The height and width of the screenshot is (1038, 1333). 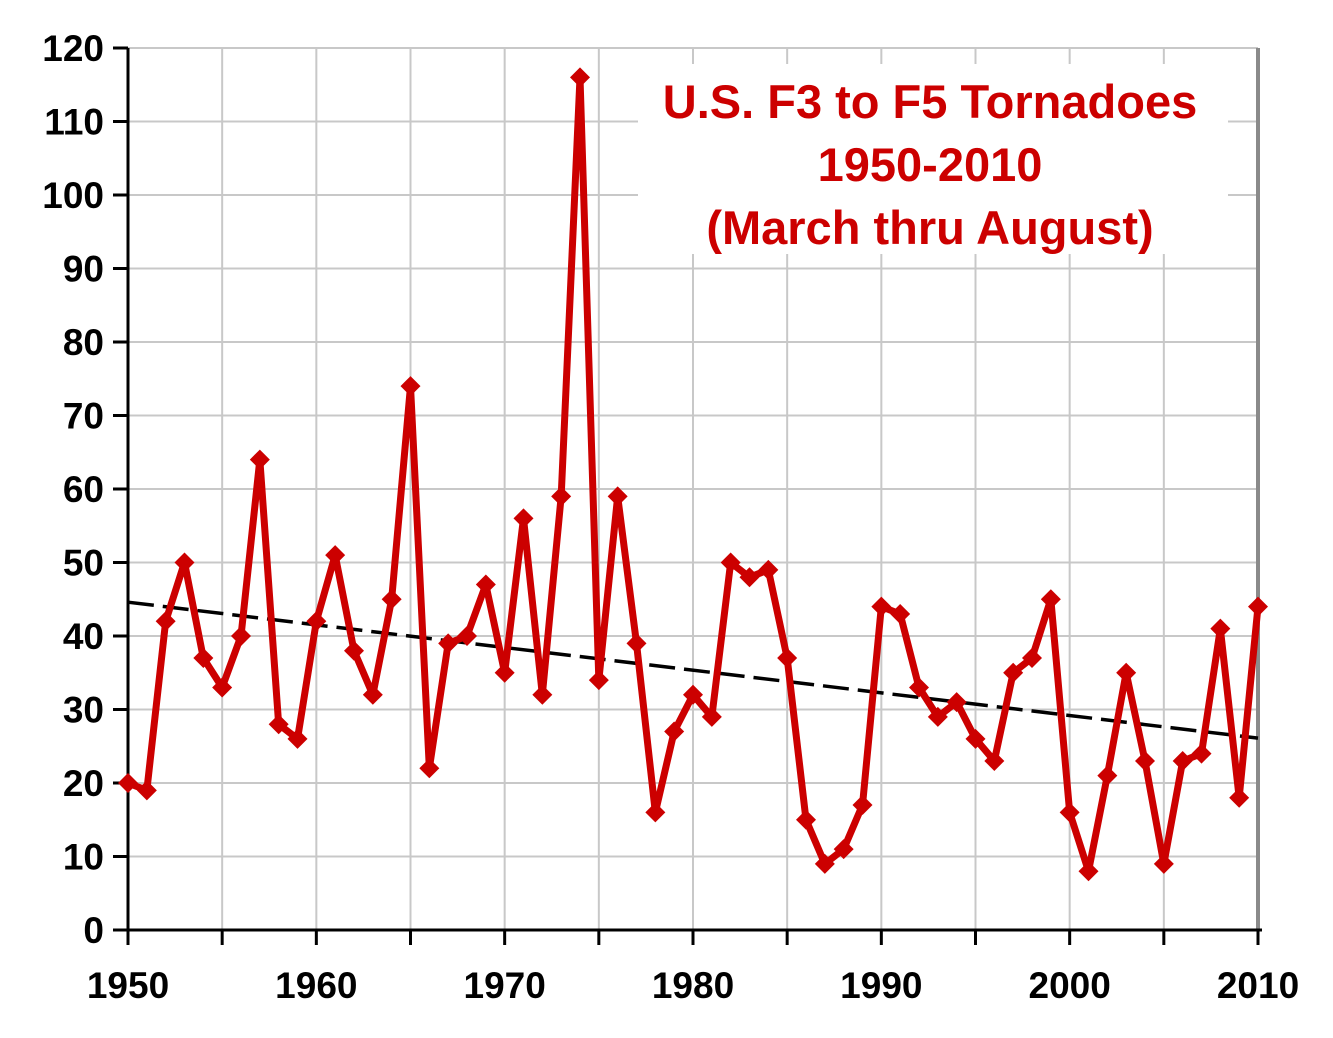 I want to click on chart-title-line-3: (March thru August), so click(x=929, y=227).